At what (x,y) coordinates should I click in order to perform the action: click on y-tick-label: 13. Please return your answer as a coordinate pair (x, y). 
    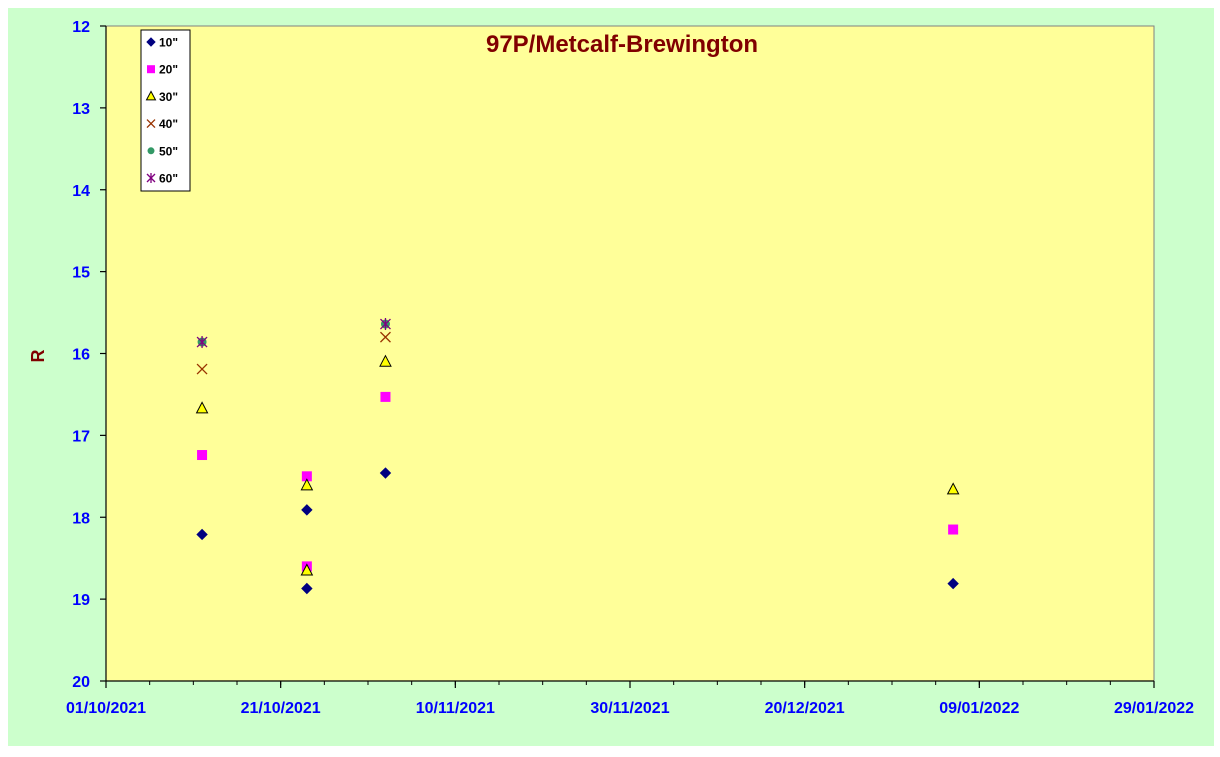
    Looking at the image, I should click on (81, 109).